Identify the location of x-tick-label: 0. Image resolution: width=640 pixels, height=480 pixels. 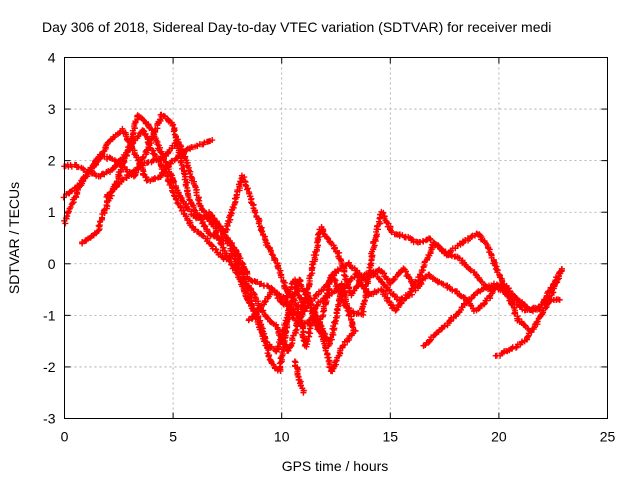
(65, 437).